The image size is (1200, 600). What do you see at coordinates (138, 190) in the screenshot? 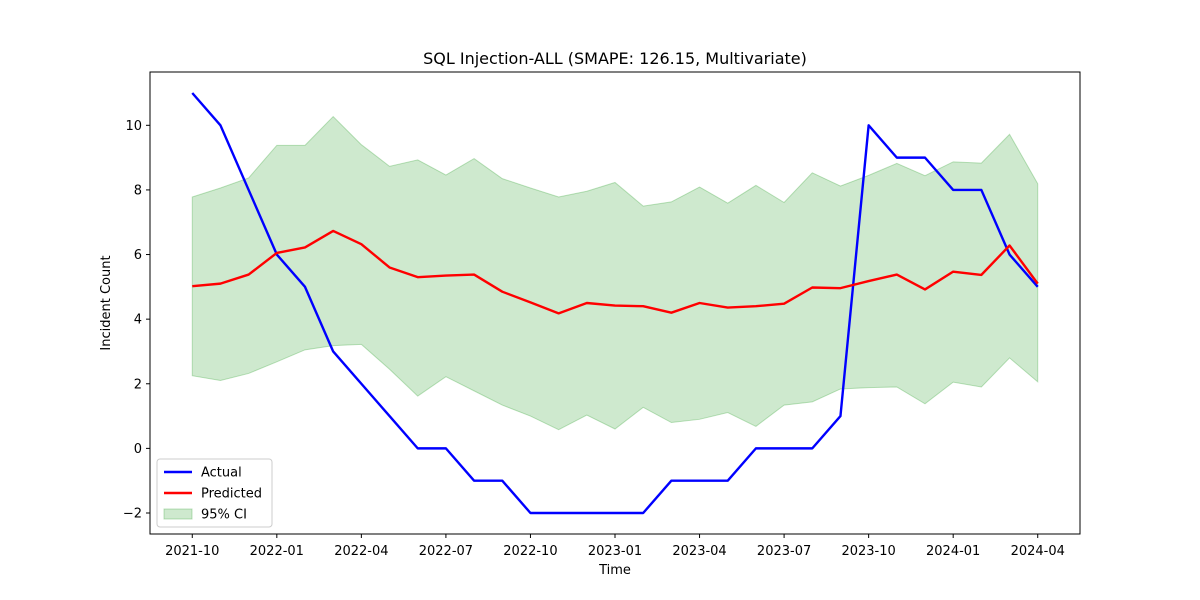
I see `y-tick-label: 8` at bounding box center [138, 190].